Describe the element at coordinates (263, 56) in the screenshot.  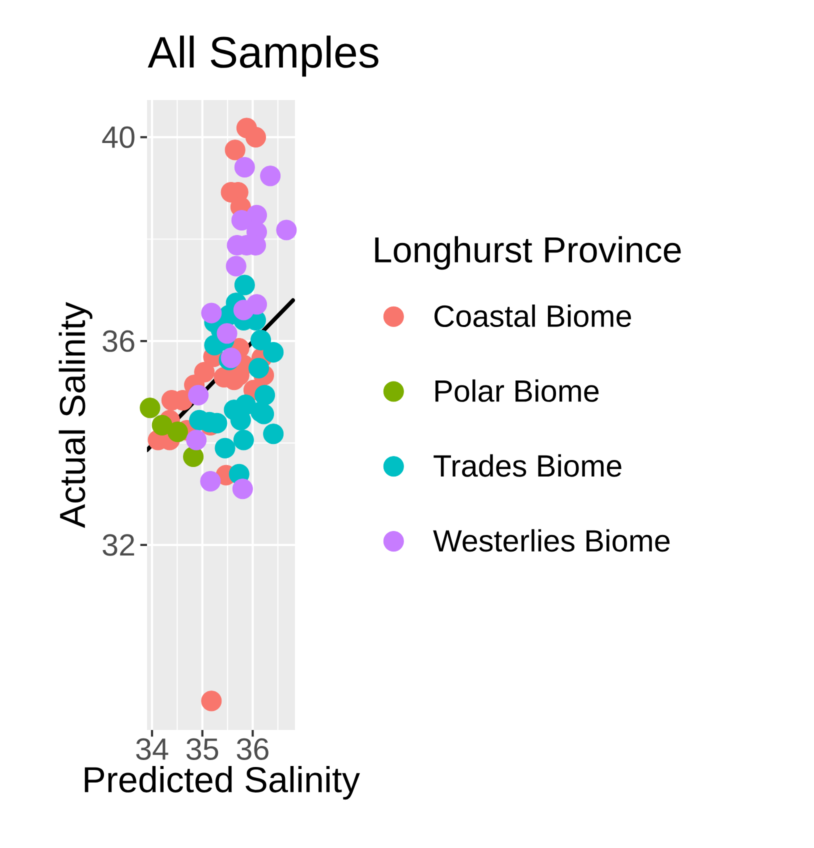
I see `chart-title: All Samples` at that location.